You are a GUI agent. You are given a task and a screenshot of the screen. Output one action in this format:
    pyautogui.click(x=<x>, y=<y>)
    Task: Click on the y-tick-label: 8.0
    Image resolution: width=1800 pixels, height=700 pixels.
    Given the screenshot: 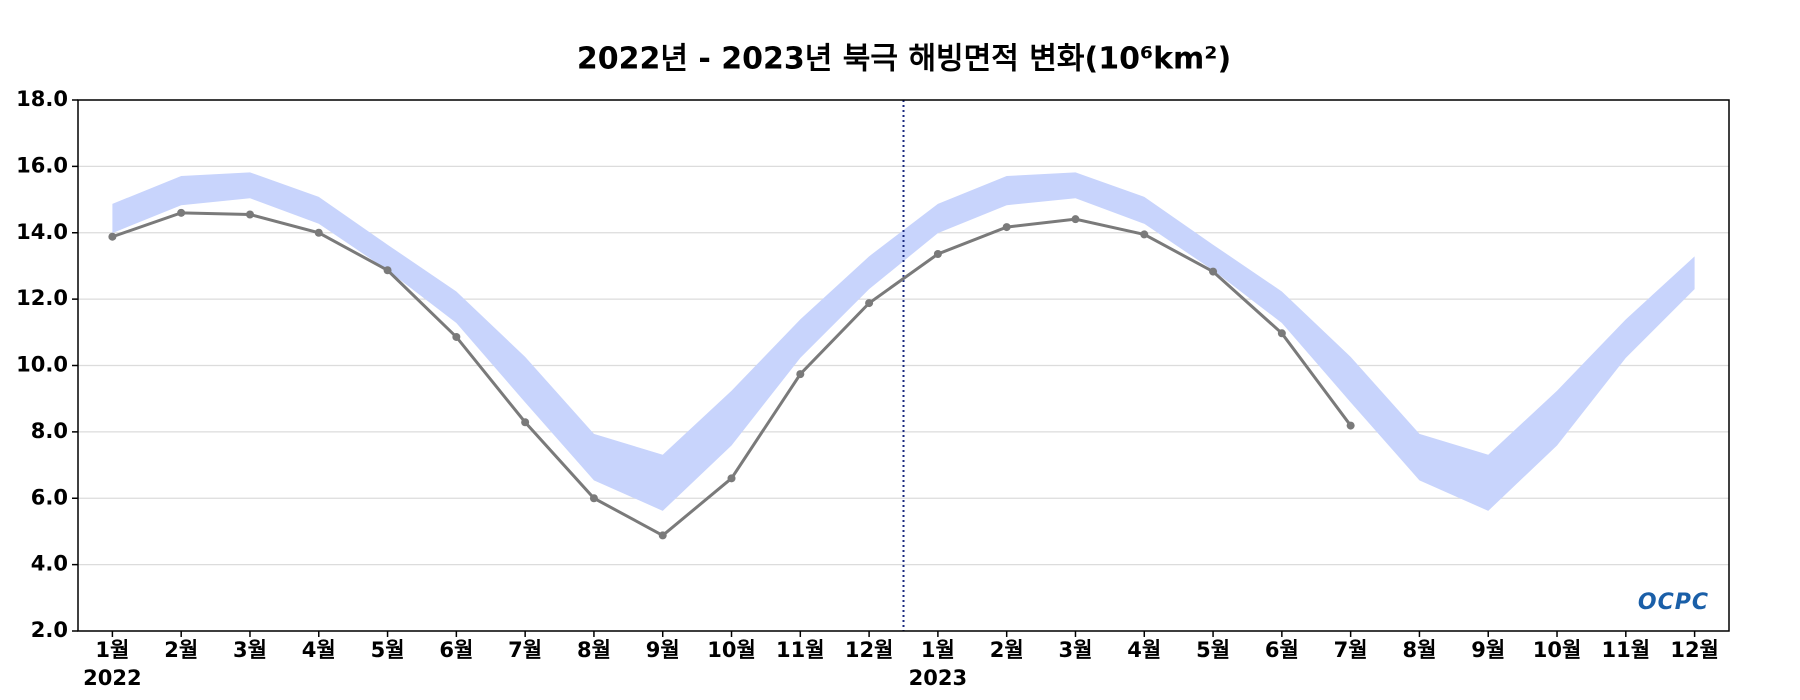 What is the action you would take?
    pyautogui.click(x=49, y=431)
    